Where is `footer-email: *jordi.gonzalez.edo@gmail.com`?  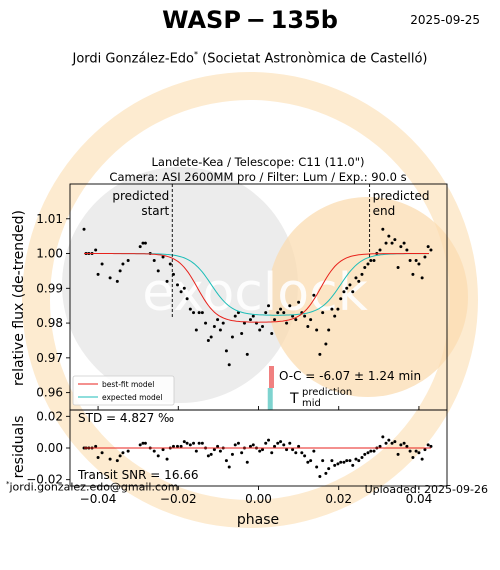 footer-email: *jordi.gonzalez.edo@gmail.com is located at coordinates (92, 487).